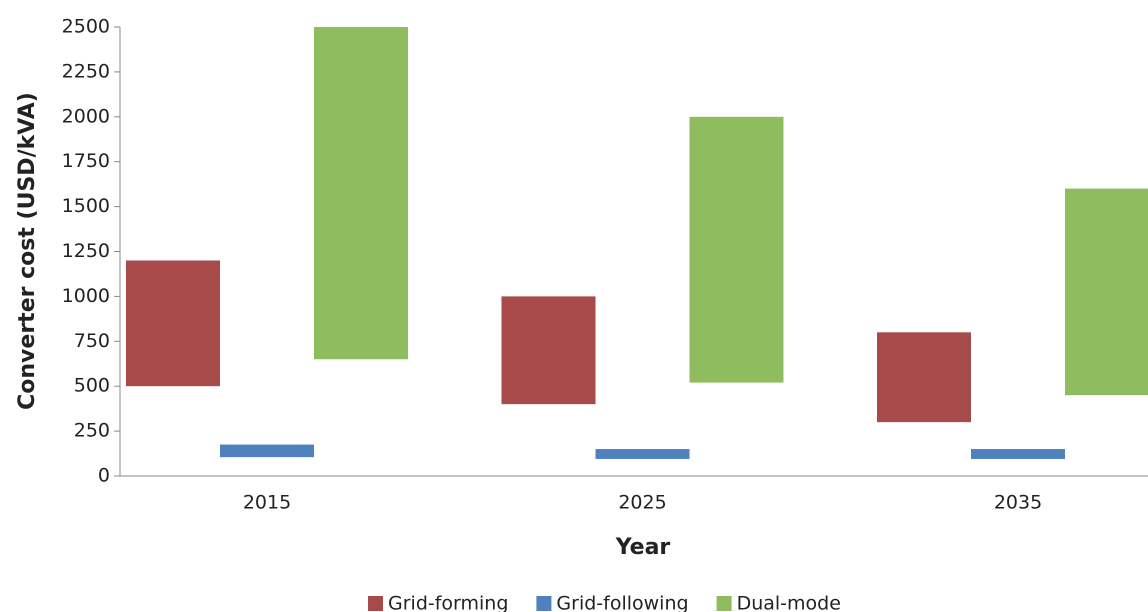 This screenshot has height=612, width=1148. Describe the element at coordinates (92, 386) in the screenshot. I see `y-tick-label: 500` at that location.